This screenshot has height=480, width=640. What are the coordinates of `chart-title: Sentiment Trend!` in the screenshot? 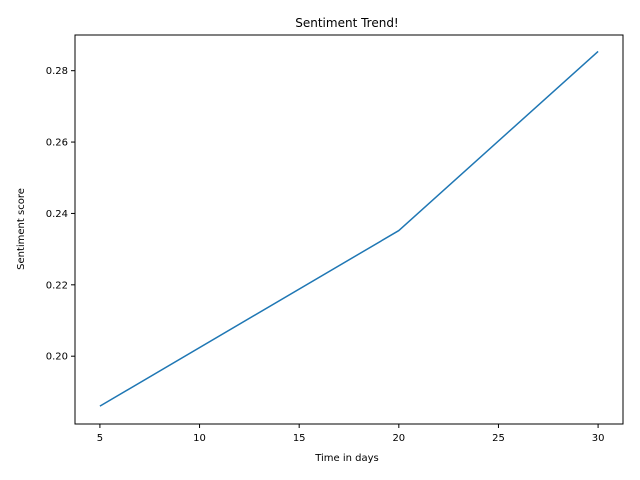 It's located at (347, 23).